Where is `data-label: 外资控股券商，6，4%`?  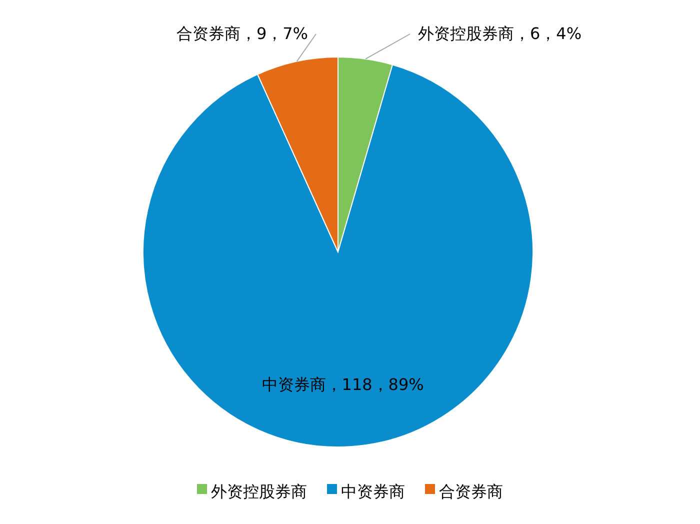 data-label: 外资控股券商，6，4% is located at coordinates (500, 33).